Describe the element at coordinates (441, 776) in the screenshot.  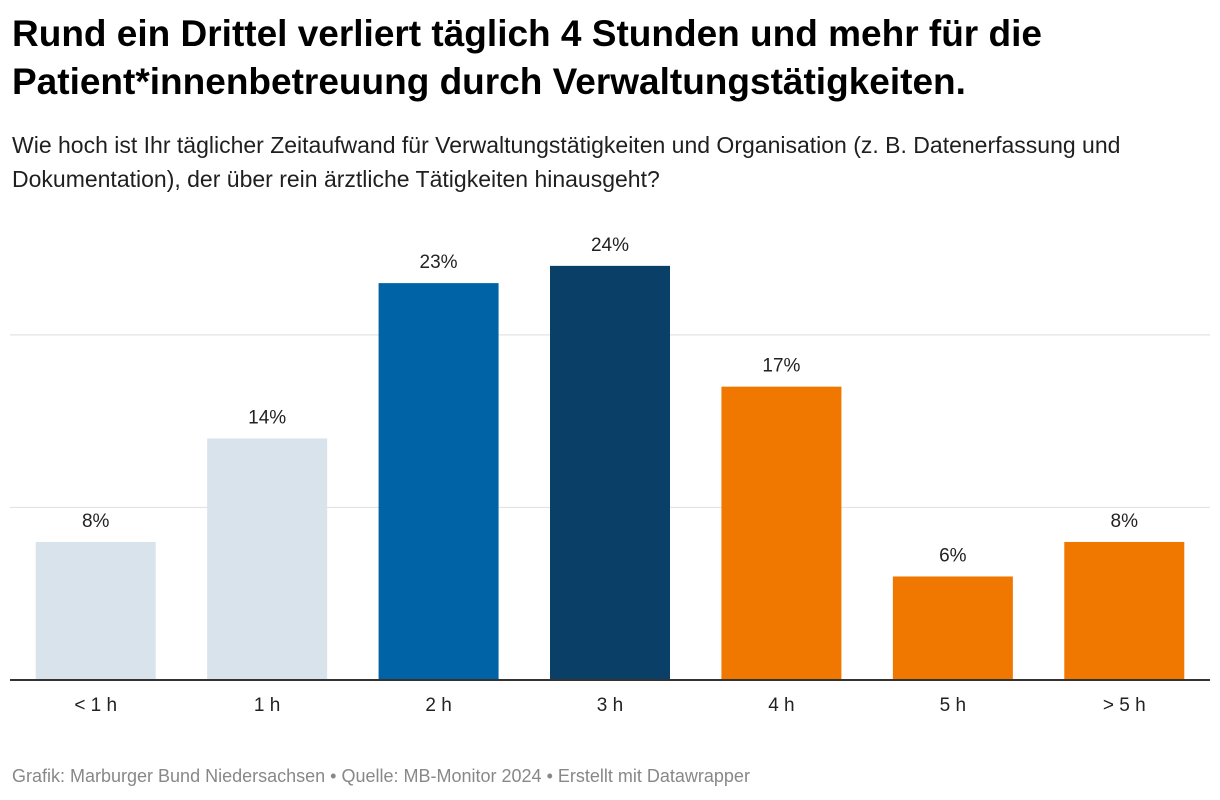
I see `footer-quelle: Quelle: MB-Monitor 2024` at that location.